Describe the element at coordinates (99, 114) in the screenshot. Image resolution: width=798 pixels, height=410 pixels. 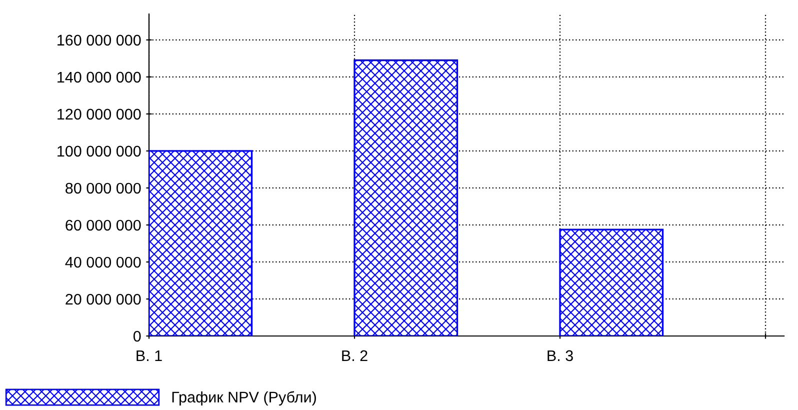
I see `y-tick-label: 120 000 000` at that location.